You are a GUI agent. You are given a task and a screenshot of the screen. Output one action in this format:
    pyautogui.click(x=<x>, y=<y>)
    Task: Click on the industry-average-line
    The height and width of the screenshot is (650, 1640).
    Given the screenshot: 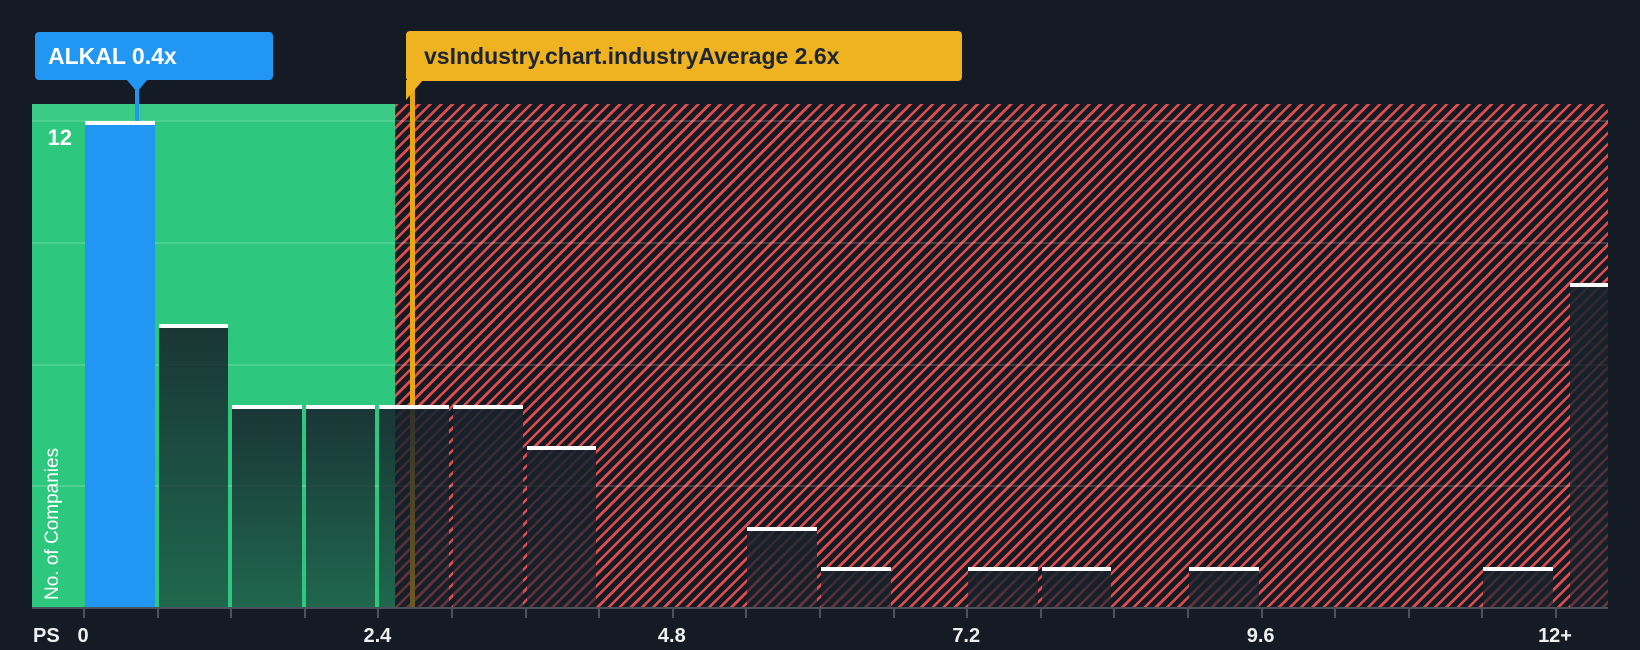 What is the action you would take?
    pyautogui.click(x=412, y=344)
    